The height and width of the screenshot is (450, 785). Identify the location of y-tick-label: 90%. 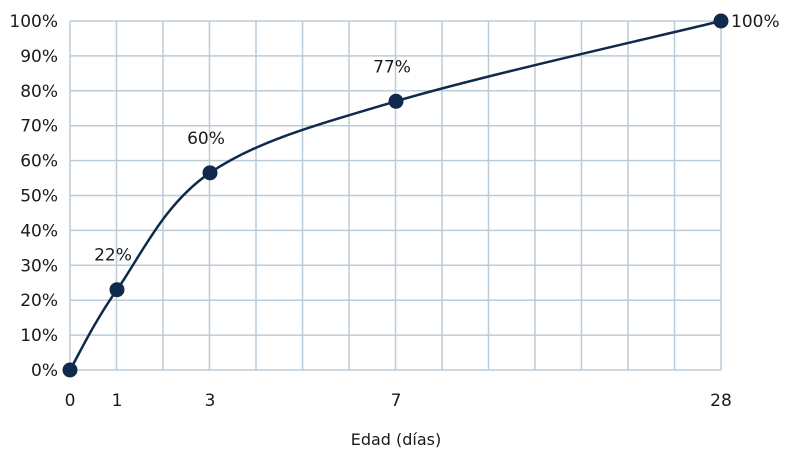
(39, 57).